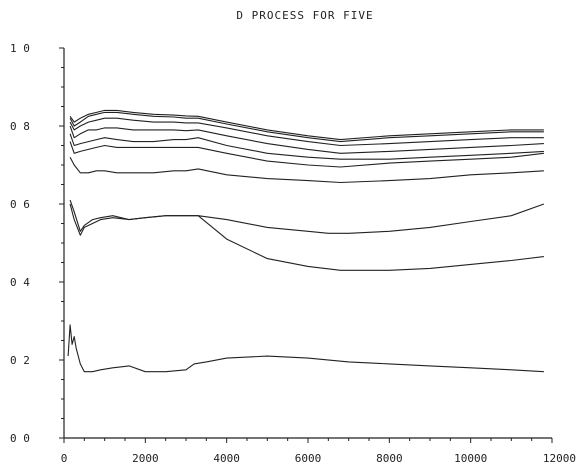 This screenshot has height=468, width=579. Describe the element at coordinates (389, 458) in the screenshot. I see `x-tick-label: 8000` at that location.